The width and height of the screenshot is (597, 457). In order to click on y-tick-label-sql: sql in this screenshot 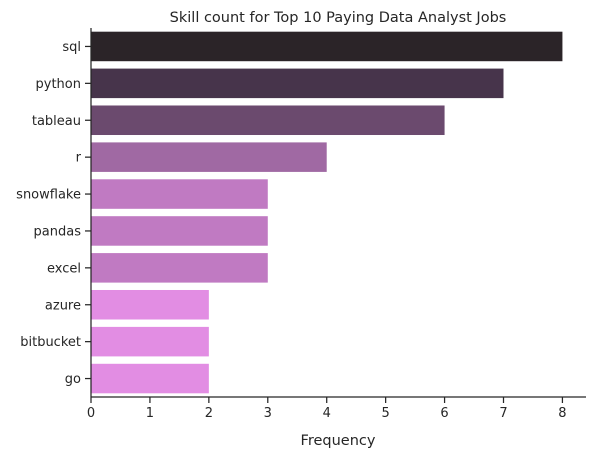, I will do `click(71, 47)`.